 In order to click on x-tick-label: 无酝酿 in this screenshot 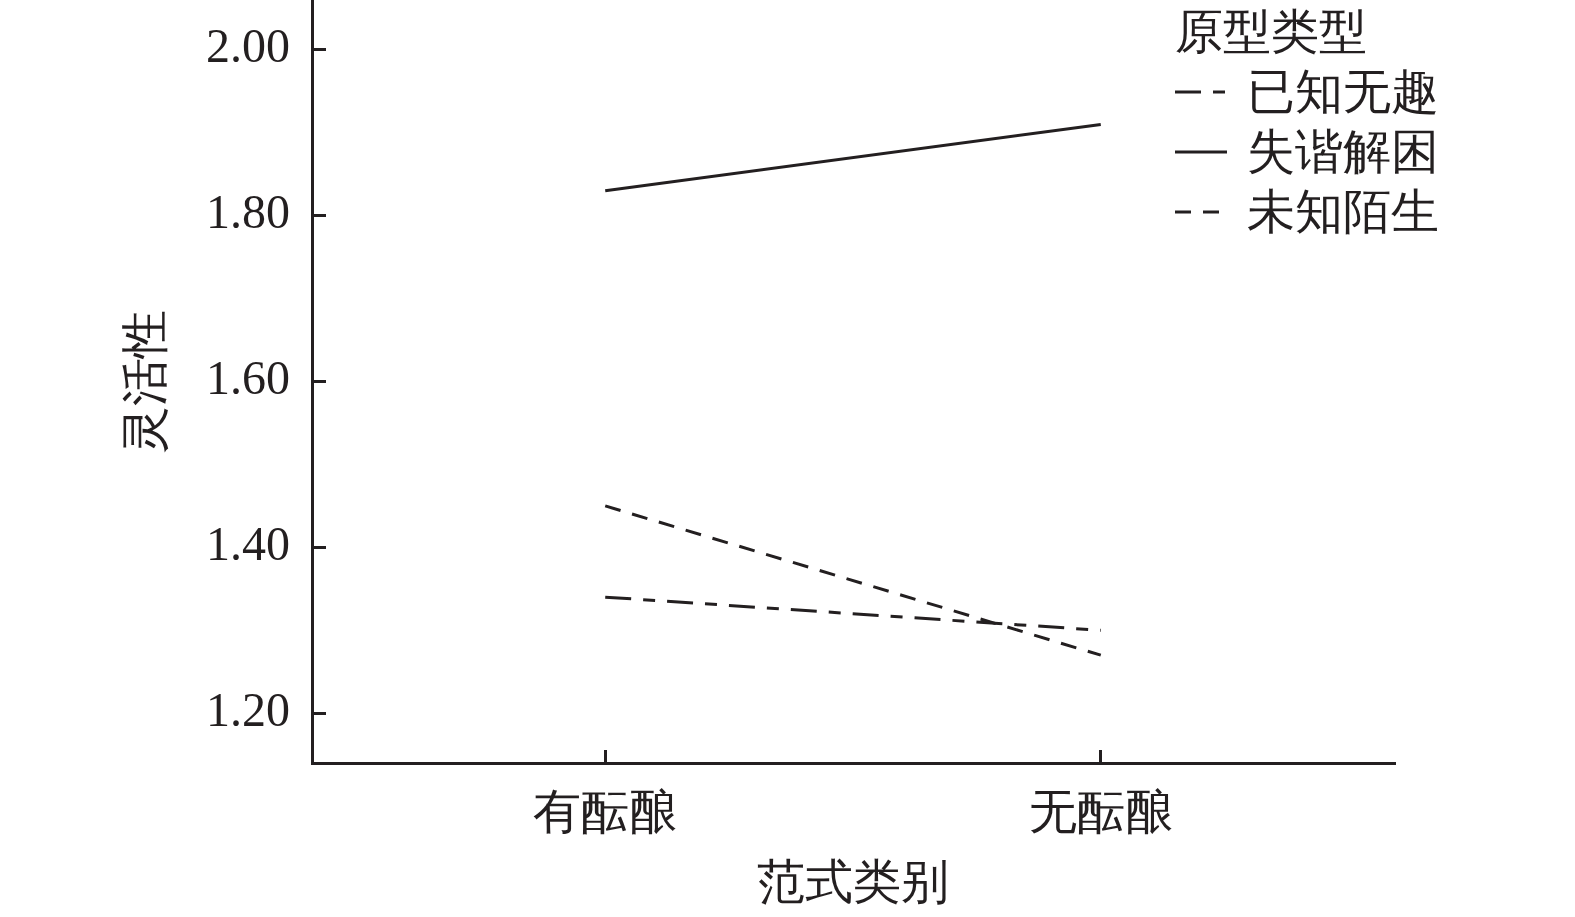, I will do `click(1100, 812)`.